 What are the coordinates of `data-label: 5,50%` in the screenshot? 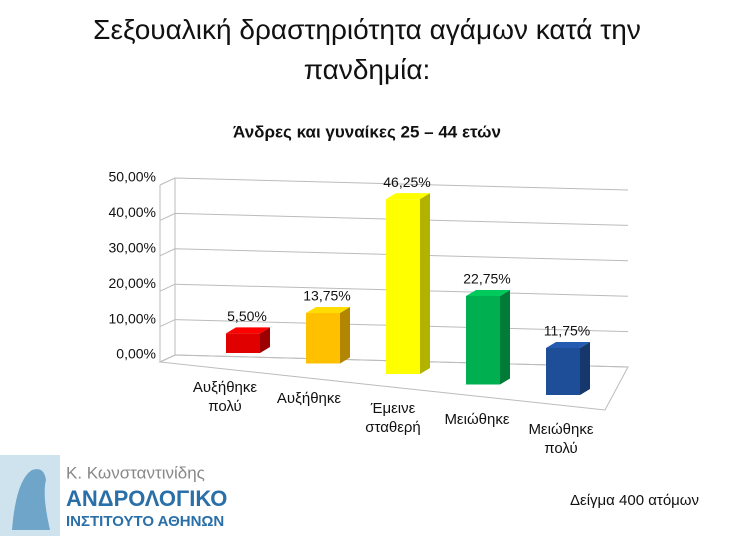 It's located at (247, 316).